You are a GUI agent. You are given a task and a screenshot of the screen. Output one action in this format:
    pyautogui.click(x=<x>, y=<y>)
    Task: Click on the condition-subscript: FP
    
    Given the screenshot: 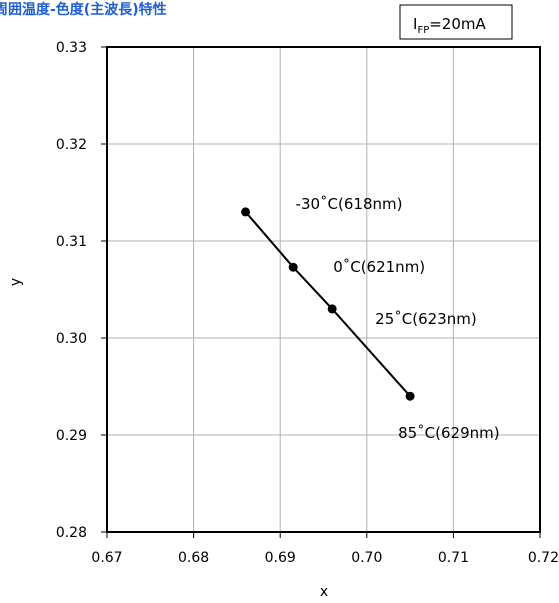 What is the action you would take?
    pyautogui.click(x=423, y=30)
    